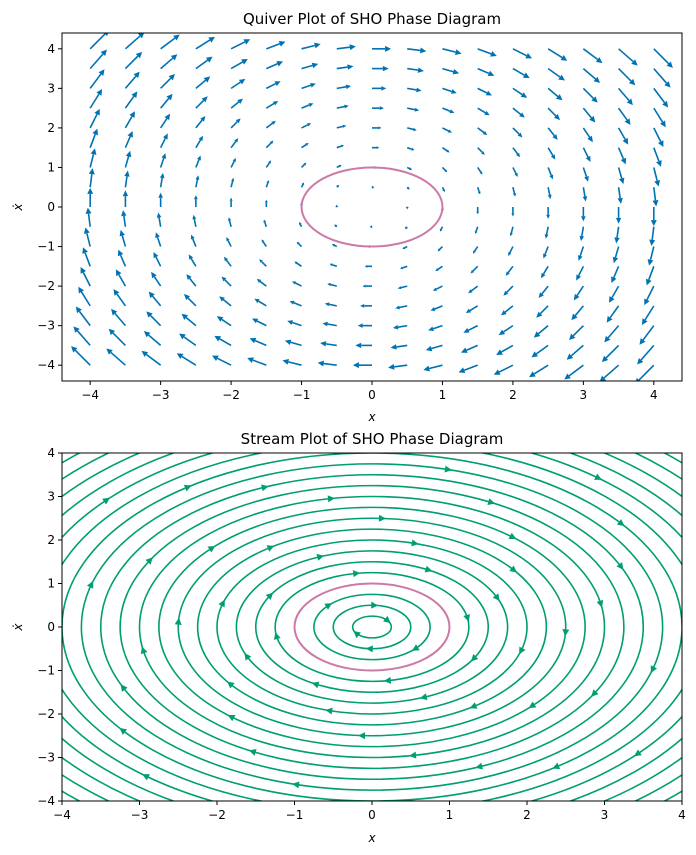 This screenshot has height=855, width=696. Describe the element at coordinates (51, 49) in the screenshot. I see `quiver-y-tick-label: 4` at that location.